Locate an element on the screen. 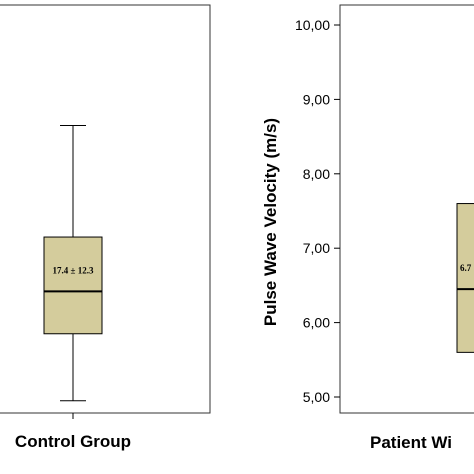  control-boxplot: 17.4 ± 12.3 is located at coordinates (73, 263).